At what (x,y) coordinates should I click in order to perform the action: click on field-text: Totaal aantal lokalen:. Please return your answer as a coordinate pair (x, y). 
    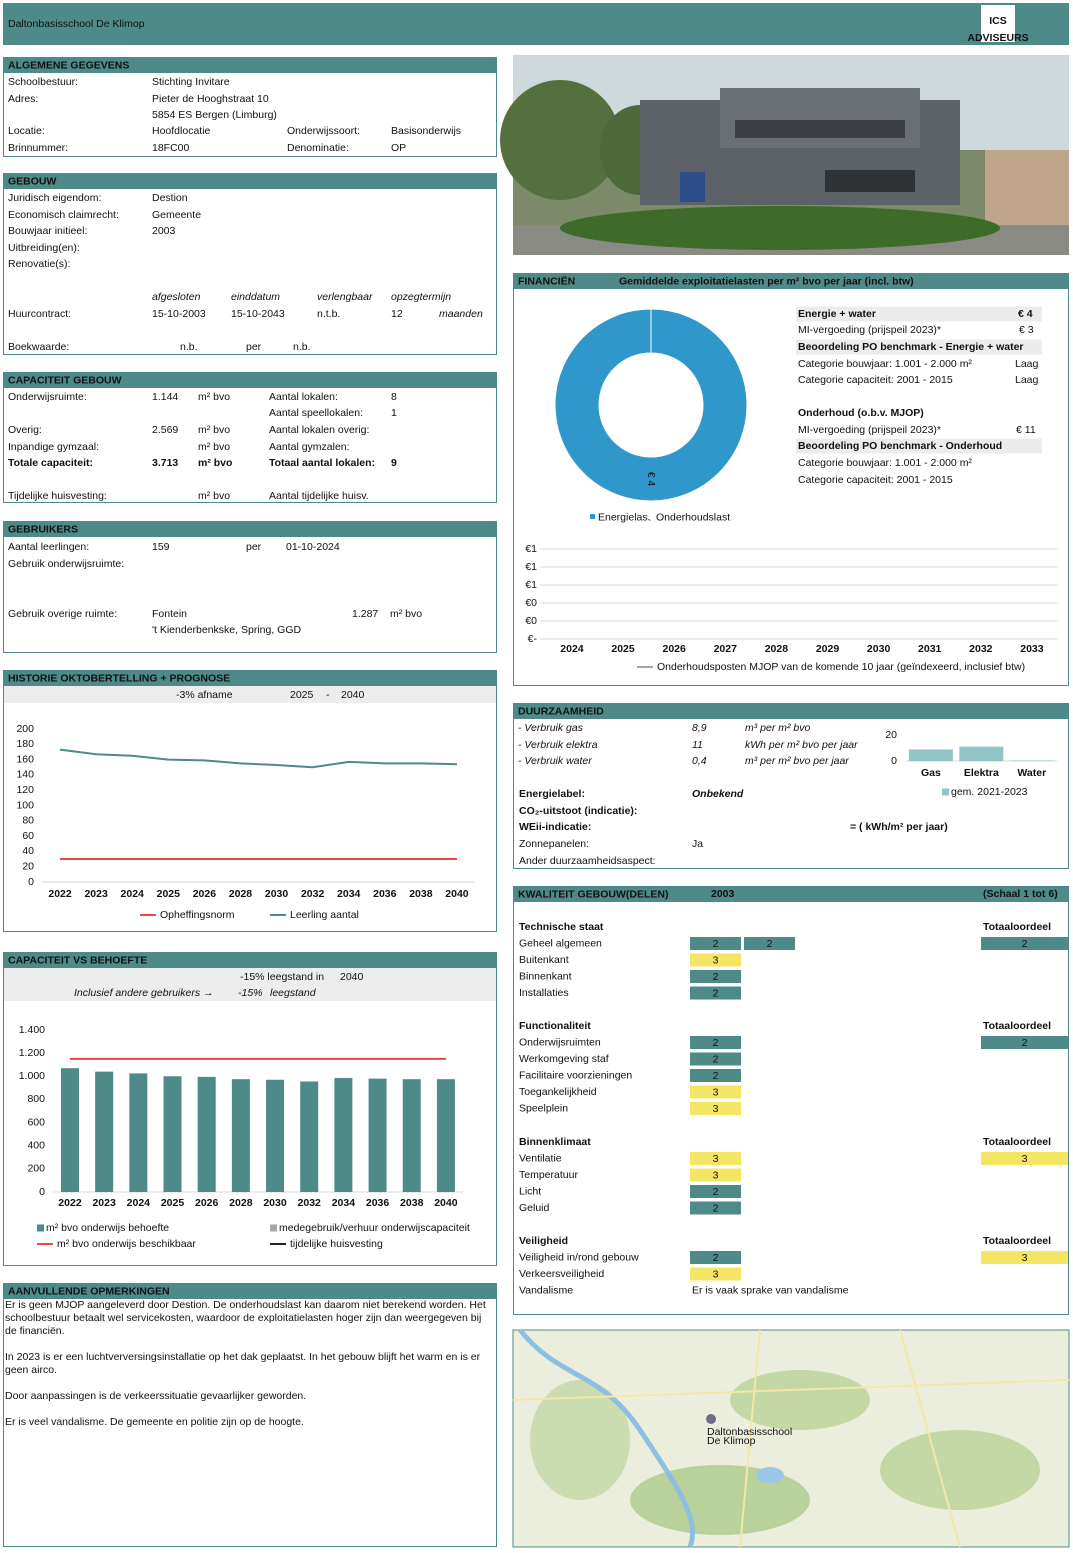
    Looking at the image, I should click on (322, 463).